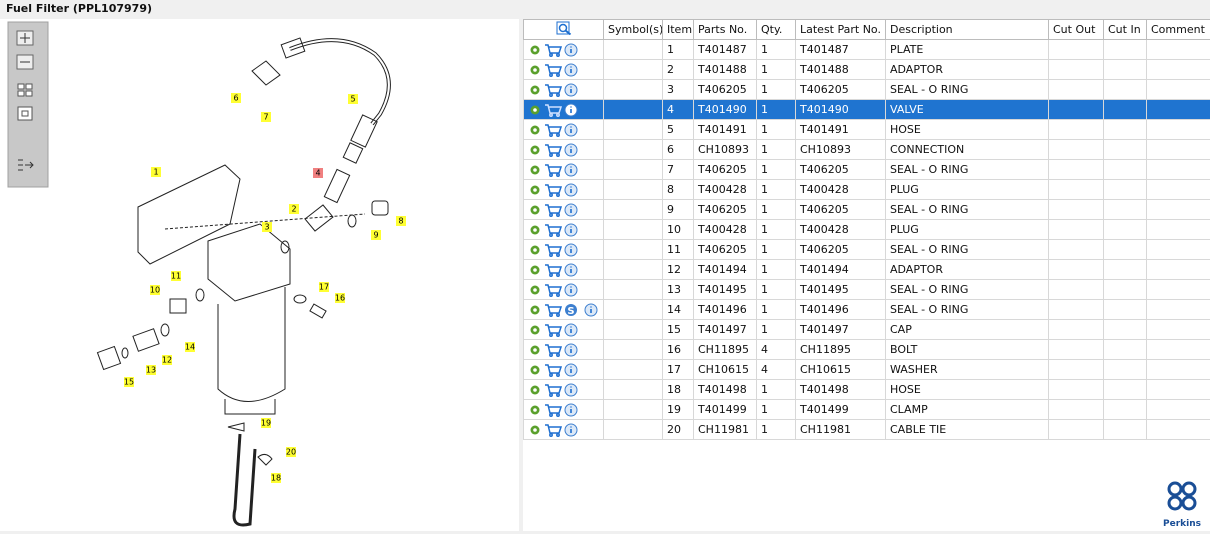 This screenshot has width=1210, height=534. Describe the element at coordinates (678, 30) in the screenshot. I see `column-header: Item` at that location.